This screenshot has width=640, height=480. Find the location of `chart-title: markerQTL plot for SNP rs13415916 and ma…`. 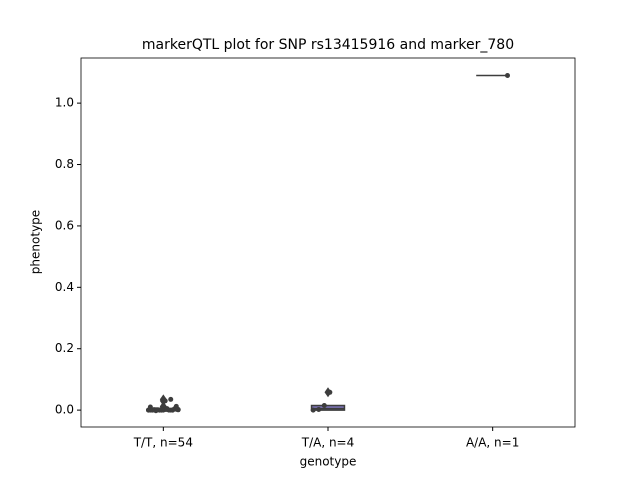

chart-title: markerQTL plot for SNP rs13415916 and ma… is located at coordinates (328, 45).